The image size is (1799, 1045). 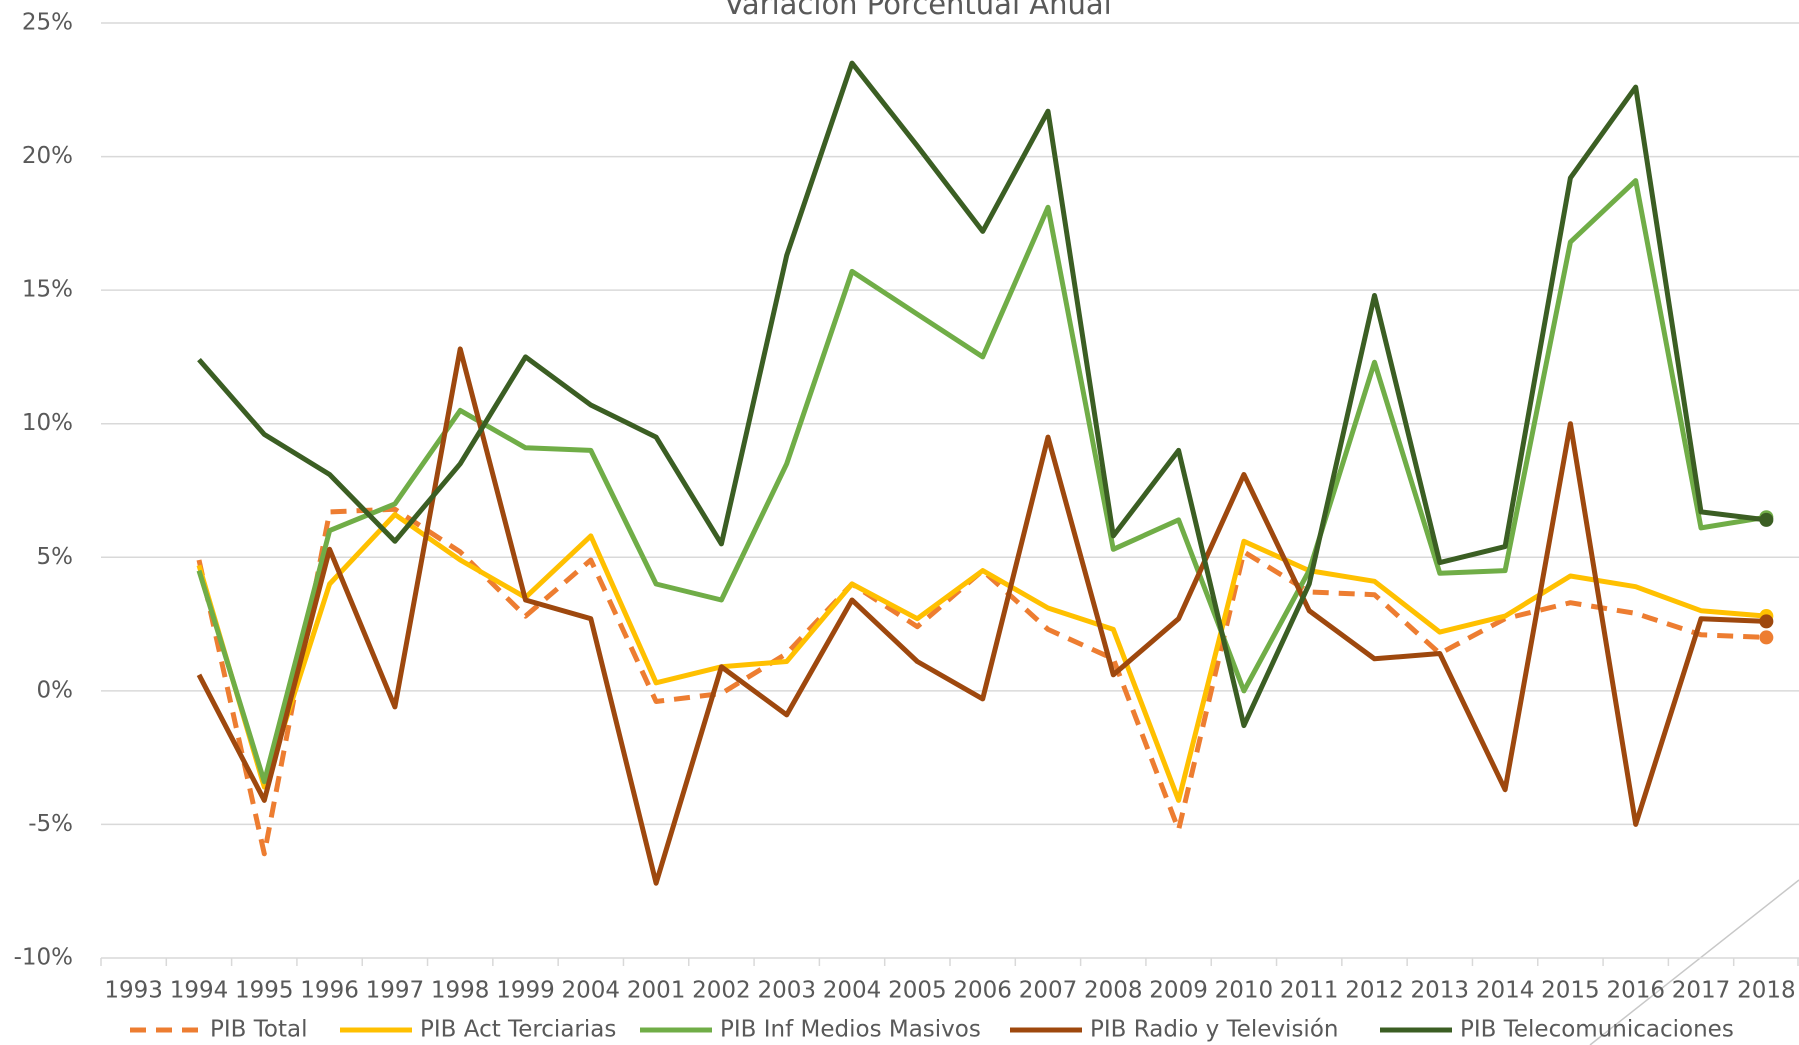 What do you see at coordinates (1597, 1030) in the screenshot?
I see `legend-label: PIB Telecomunicaciones` at bounding box center [1597, 1030].